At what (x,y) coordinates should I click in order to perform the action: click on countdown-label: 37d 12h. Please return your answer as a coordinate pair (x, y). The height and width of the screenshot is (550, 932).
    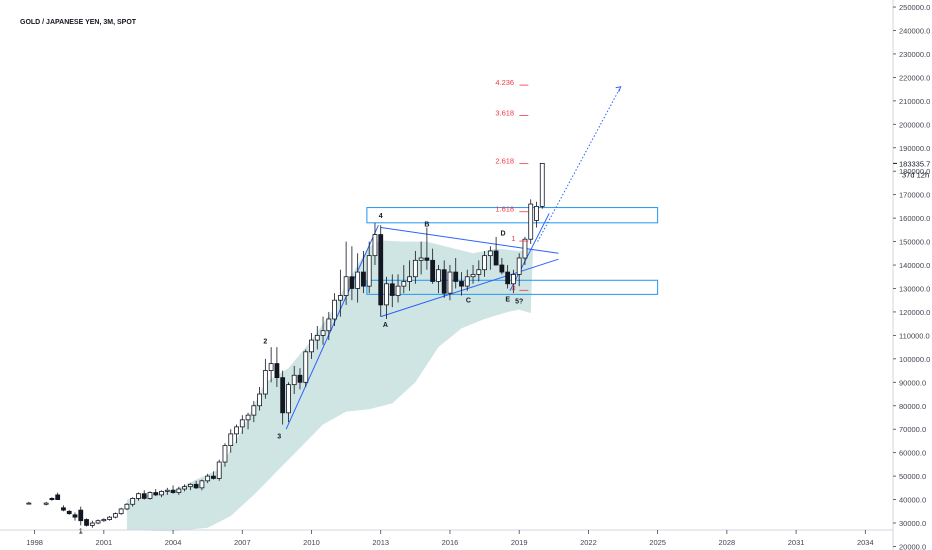
    Looking at the image, I should click on (915, 174).